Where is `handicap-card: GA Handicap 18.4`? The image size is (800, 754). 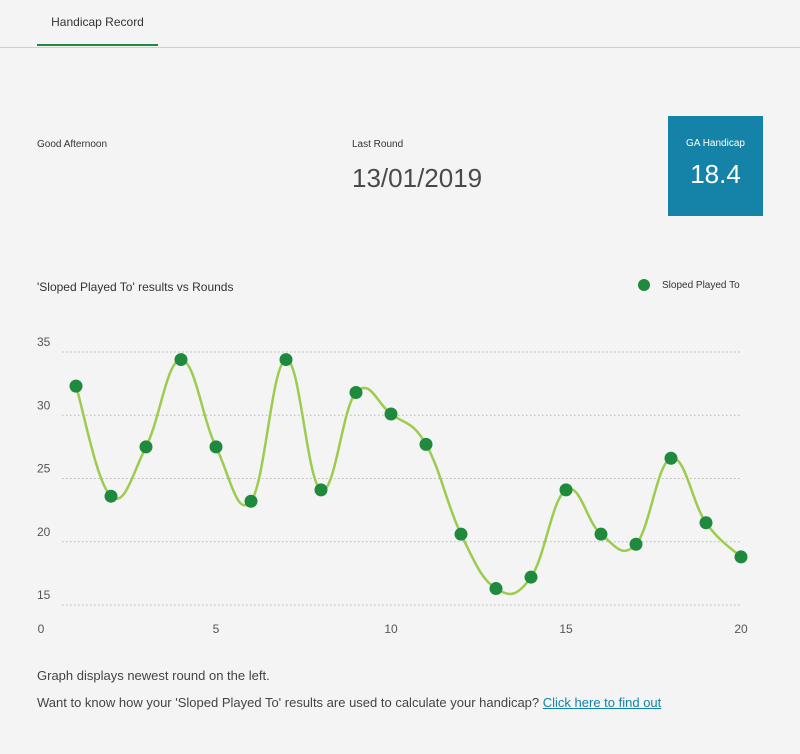 handicap-card: GA Handicap 18.4 is located at coordinates (715, 166).